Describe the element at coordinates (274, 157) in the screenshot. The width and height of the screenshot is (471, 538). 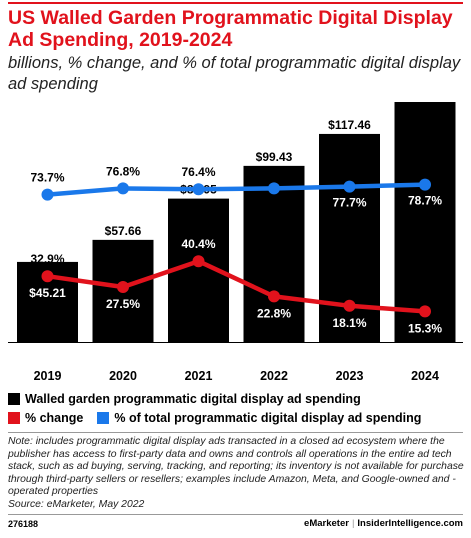
I see `bar-value-label-2022: $99.43` at that location.